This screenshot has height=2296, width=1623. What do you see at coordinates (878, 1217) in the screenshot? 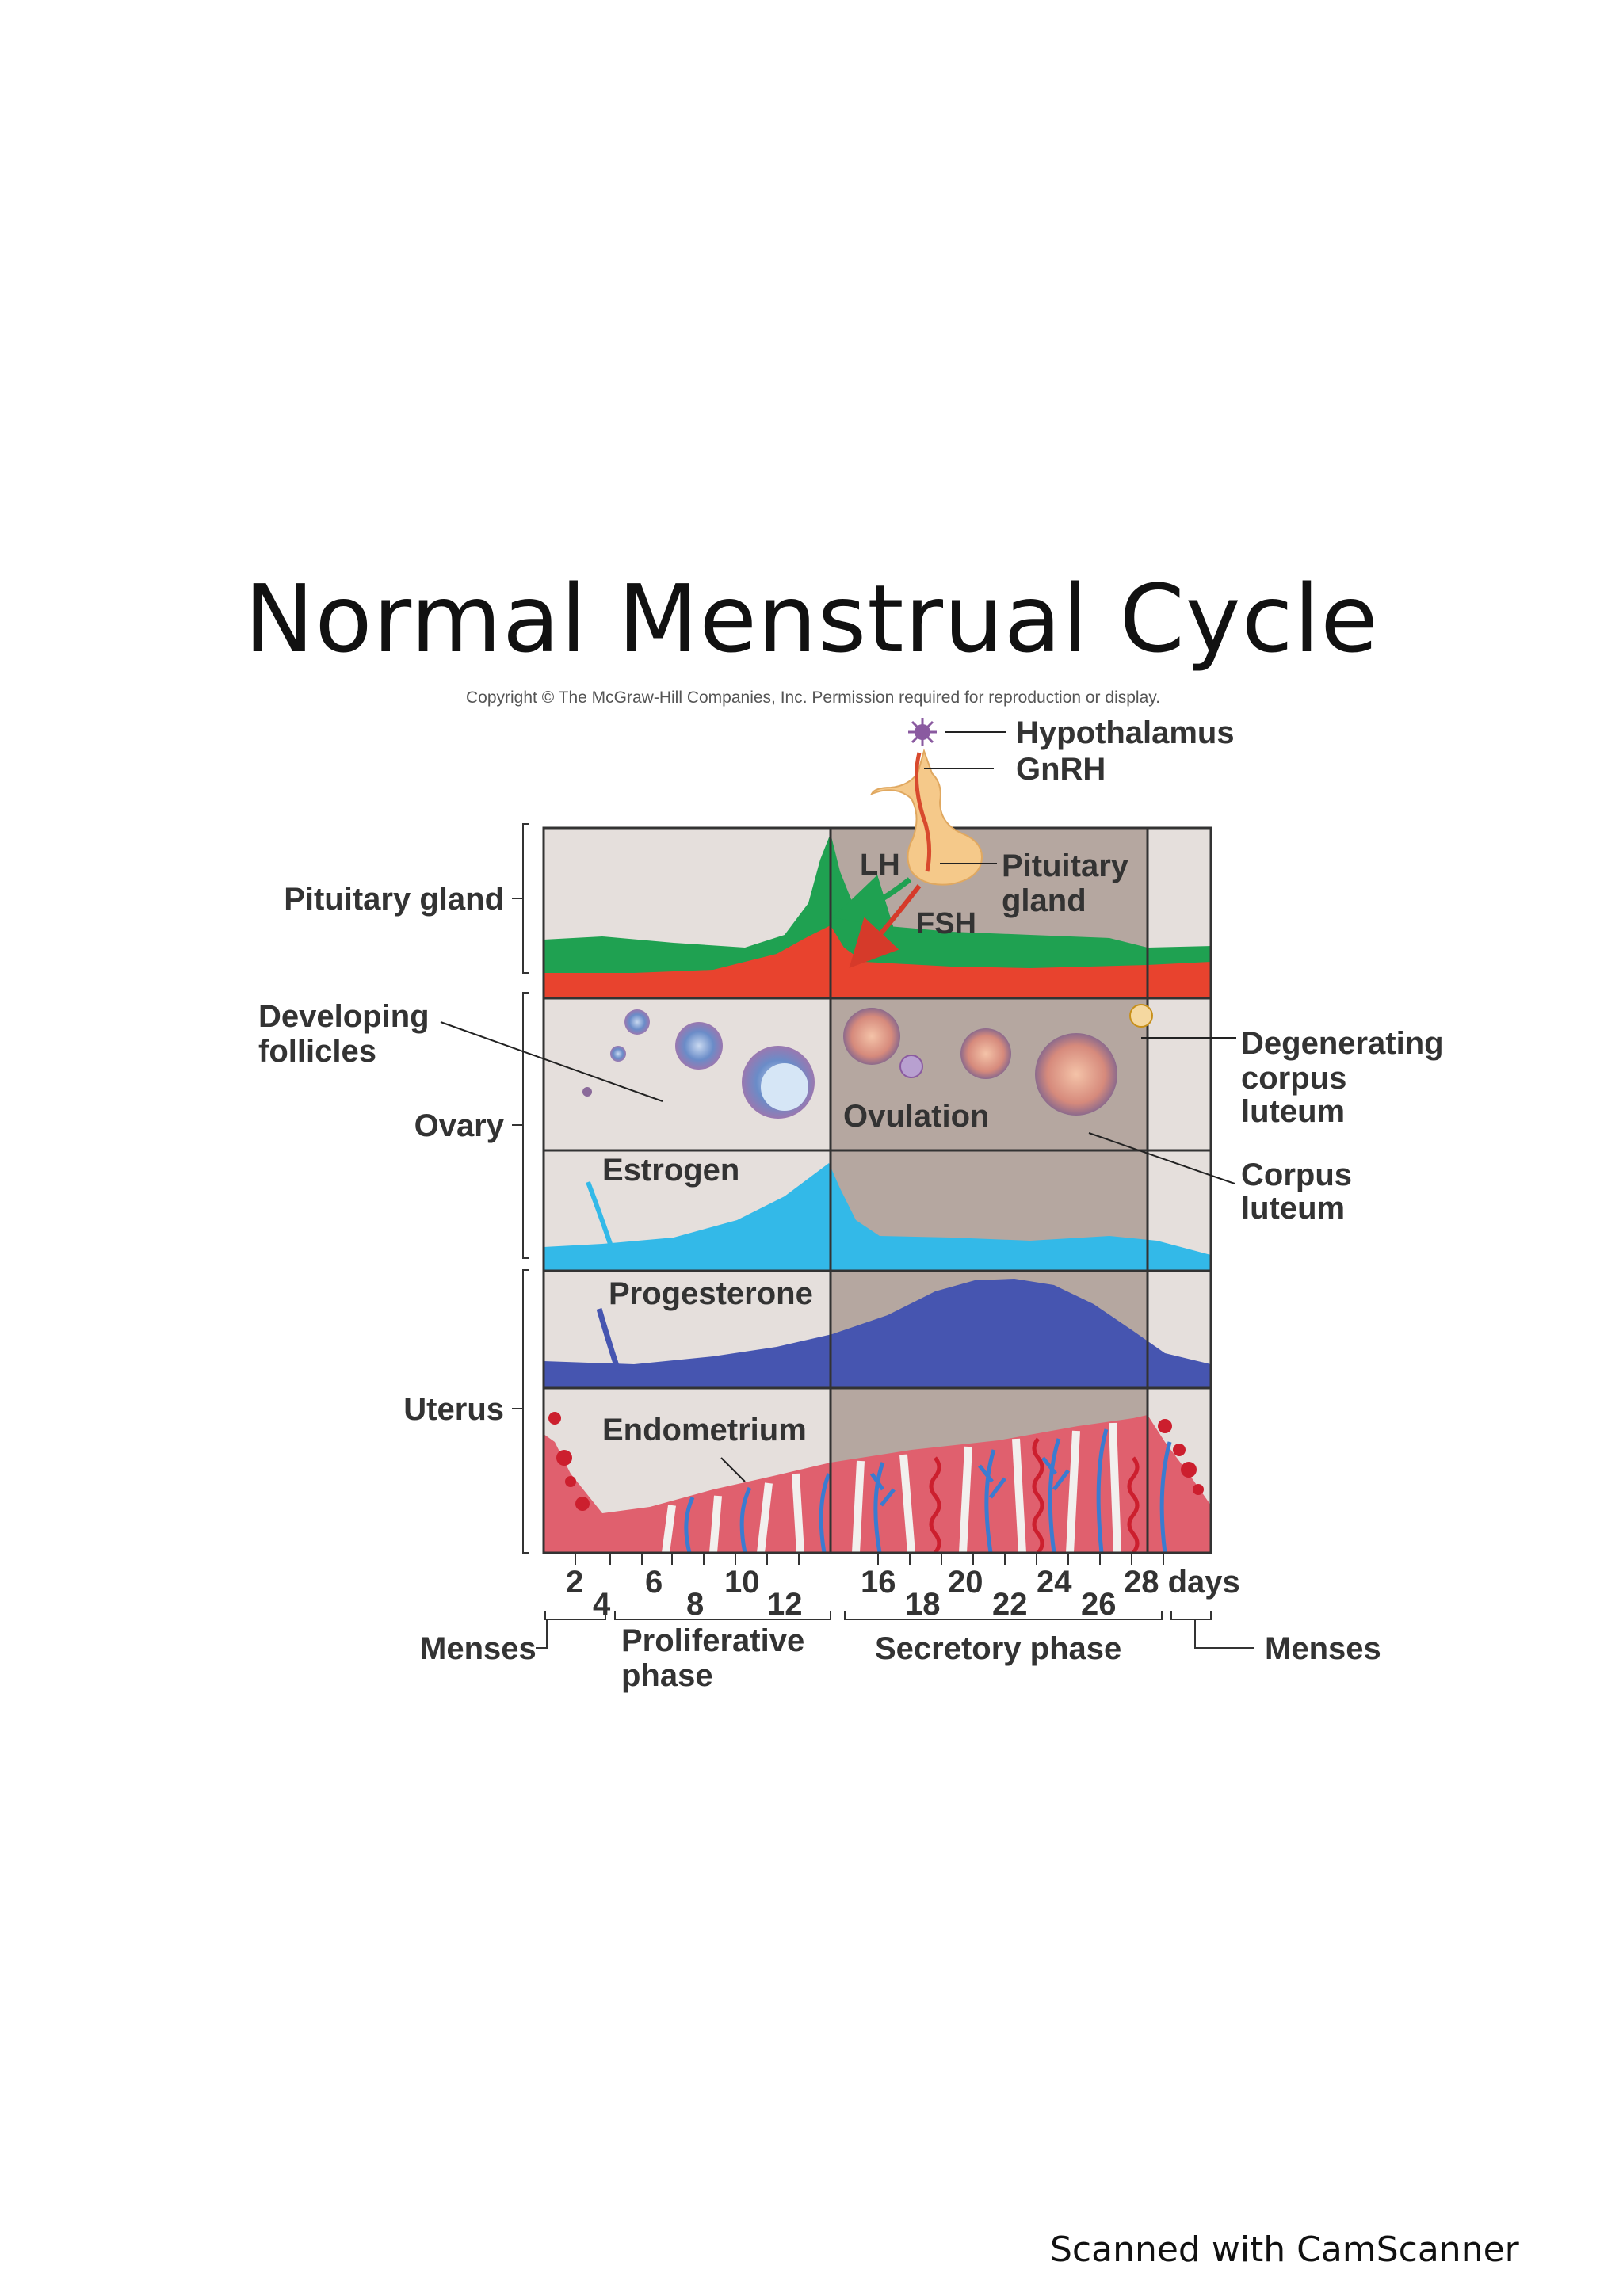
I see `estrogen-curve` at bounding box center [878, 1217].